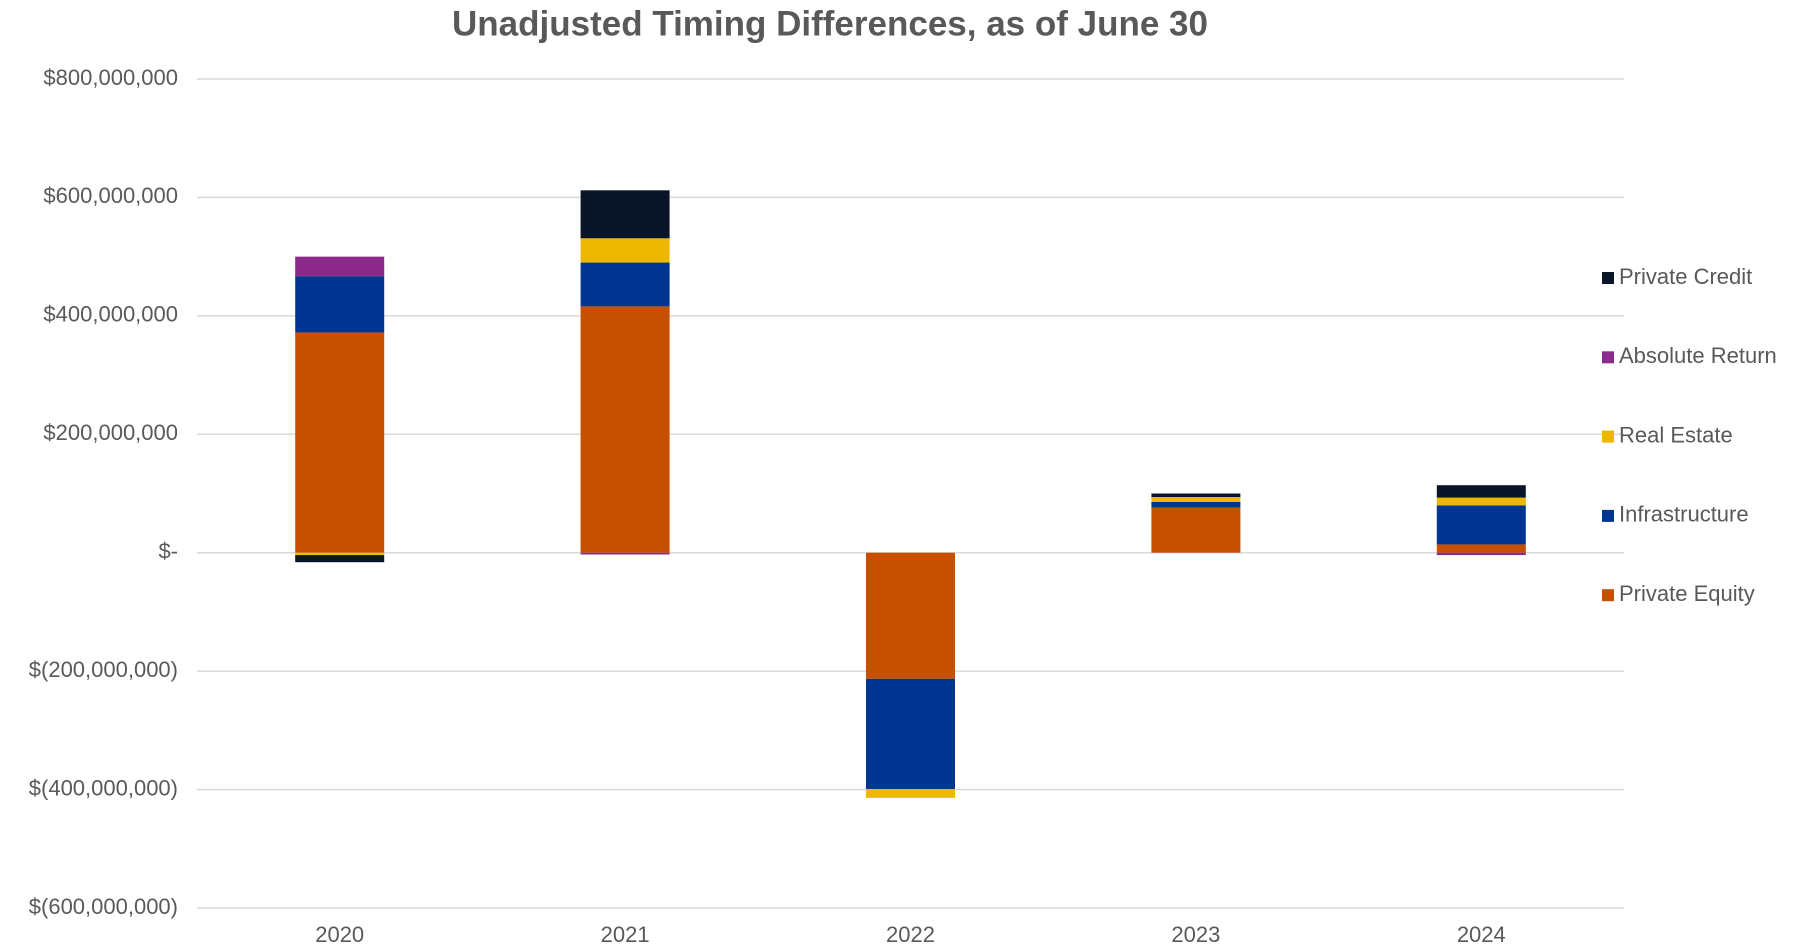  What do you see at coordinates (1684, 514) in the screenshot?
I see `legend-label: Infrastructure` at bounding box center [1684, 514].